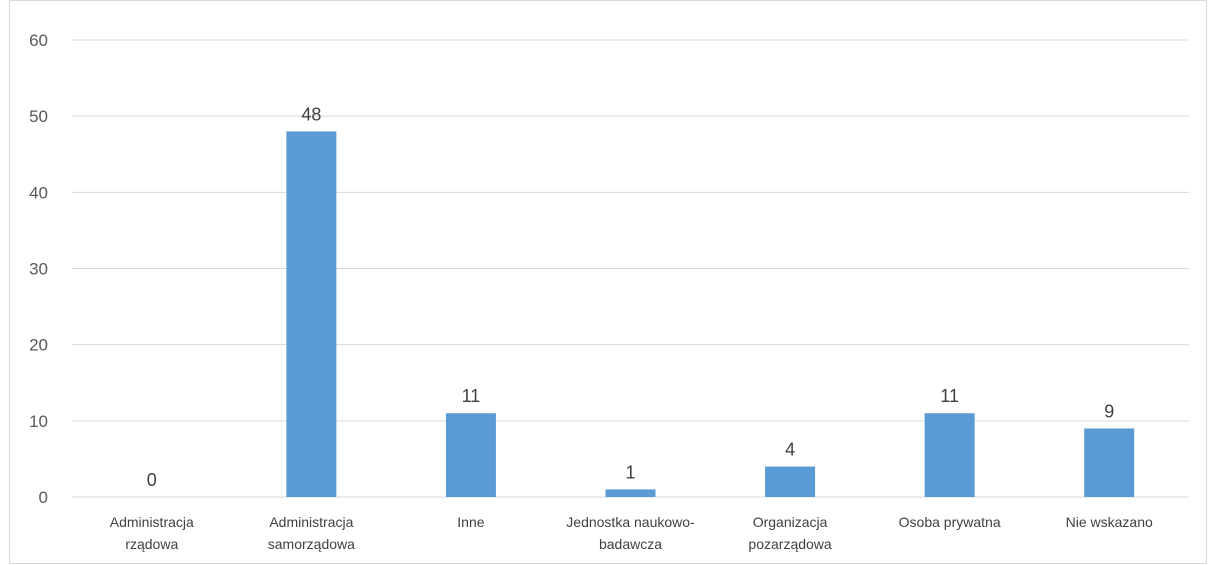 Image resolution: width=1208 pixels, height=565 pixels. I want to click on y-axis-tick-labels: 0 10 20 30 40 50 60, so click(38, 269).